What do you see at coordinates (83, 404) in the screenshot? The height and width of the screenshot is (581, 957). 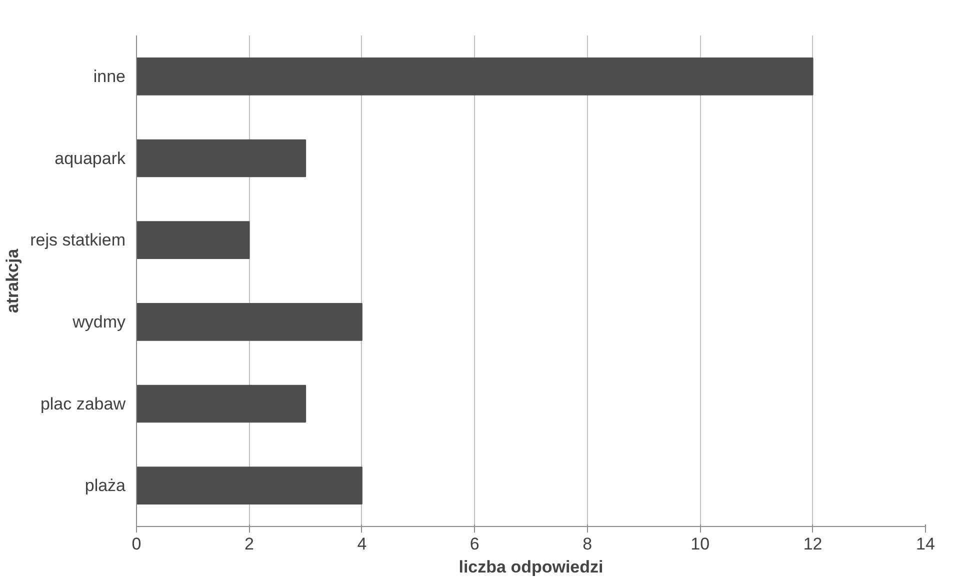 I see `y-tick-label: plac zabaw` at bounding box center [83, 404].